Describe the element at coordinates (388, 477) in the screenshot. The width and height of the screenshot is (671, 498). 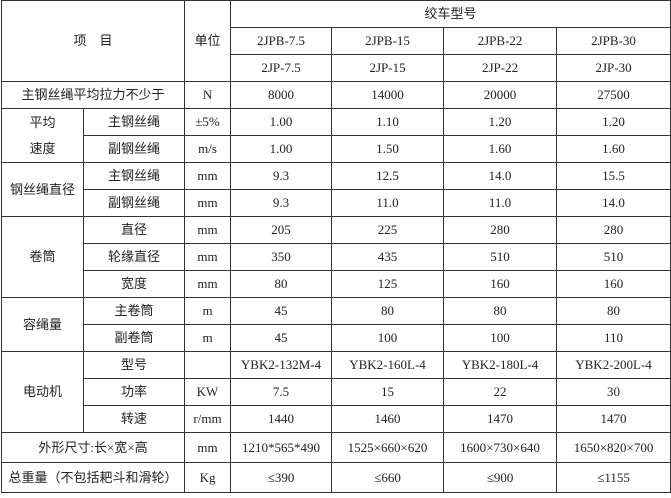
I see `value-cell: ≤660` at that location.